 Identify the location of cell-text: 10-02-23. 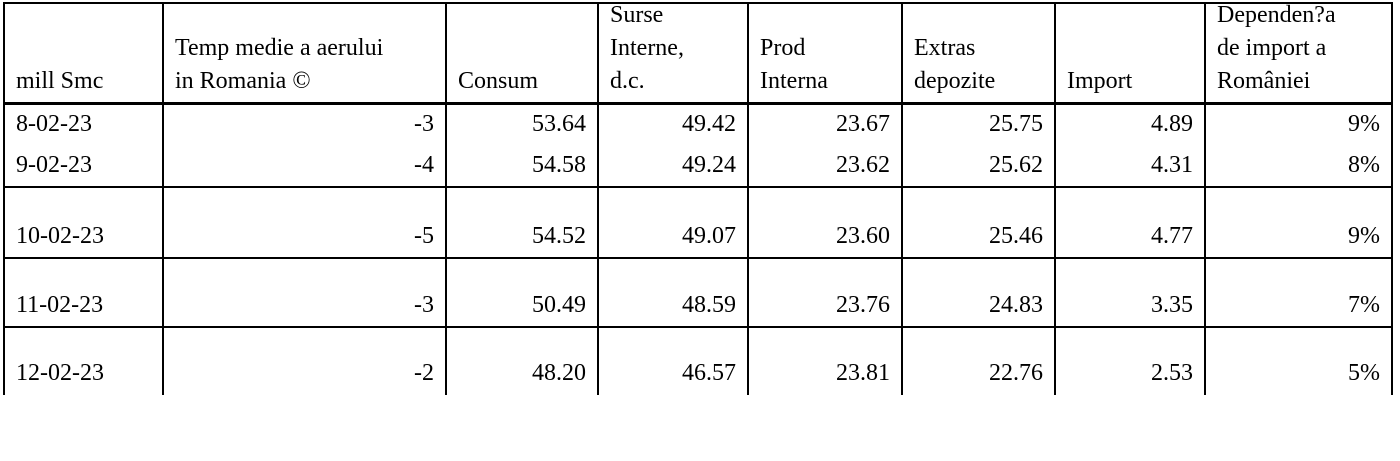
(60, 236).